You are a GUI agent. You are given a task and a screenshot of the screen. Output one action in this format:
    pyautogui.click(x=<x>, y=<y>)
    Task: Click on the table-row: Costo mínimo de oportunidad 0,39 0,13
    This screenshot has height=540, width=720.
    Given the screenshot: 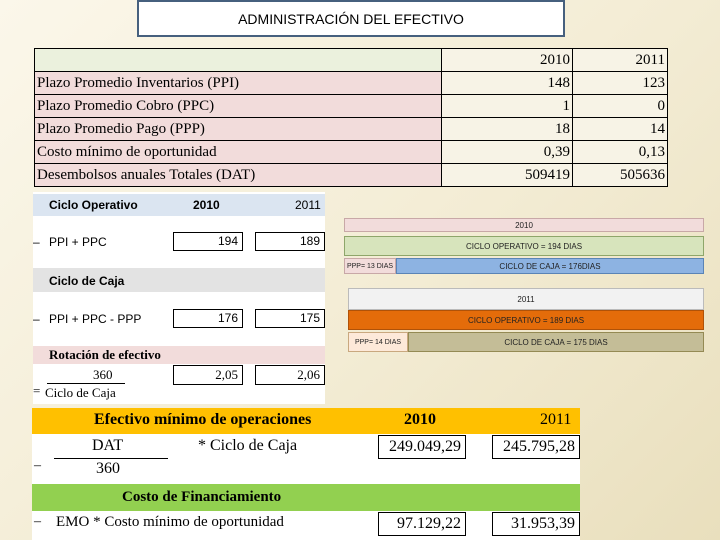 What is the action you would take?
    pyautogui.click(x=351, y=152)
    